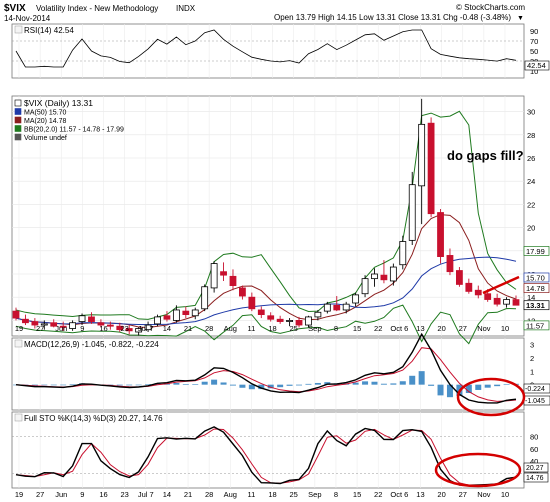 This screenshot has width=550, height=502. Describe the element at coordinates (97, 8) in the screenshot. I see `chart-name: Volatility Index - New Methodology` at that location.